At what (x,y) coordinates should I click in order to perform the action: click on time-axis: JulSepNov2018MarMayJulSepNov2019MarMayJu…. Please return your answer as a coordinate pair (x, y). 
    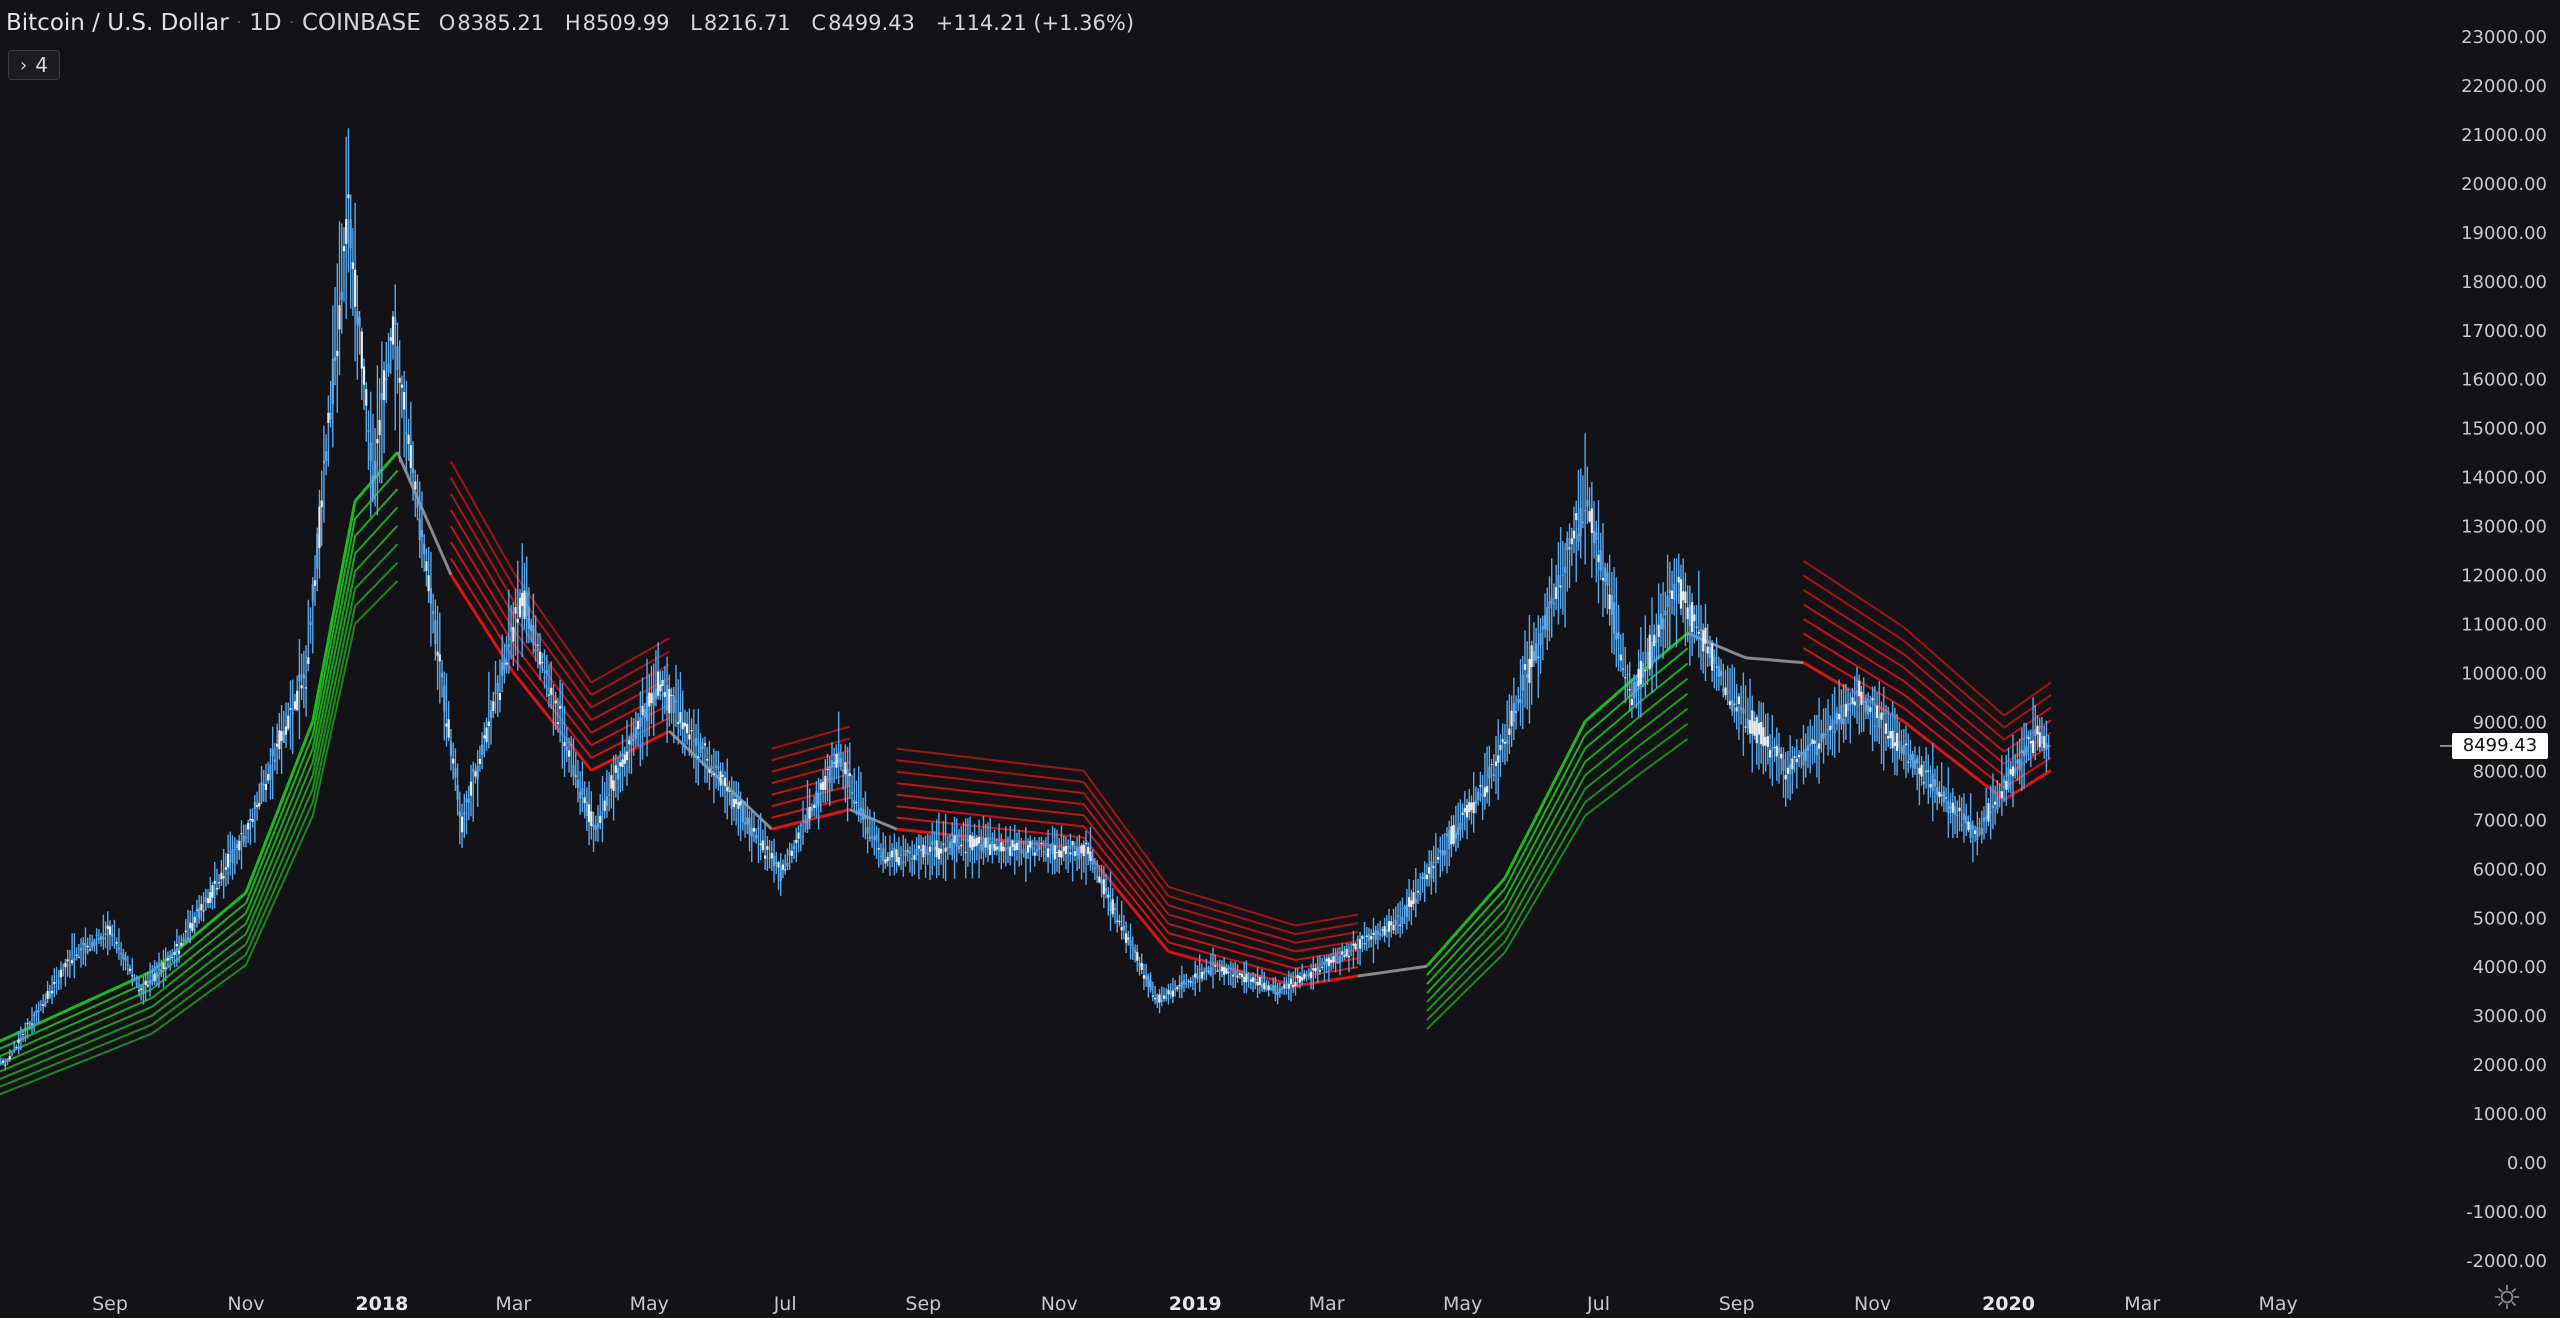
    Looking at the image, I should click on (1149, 1304).